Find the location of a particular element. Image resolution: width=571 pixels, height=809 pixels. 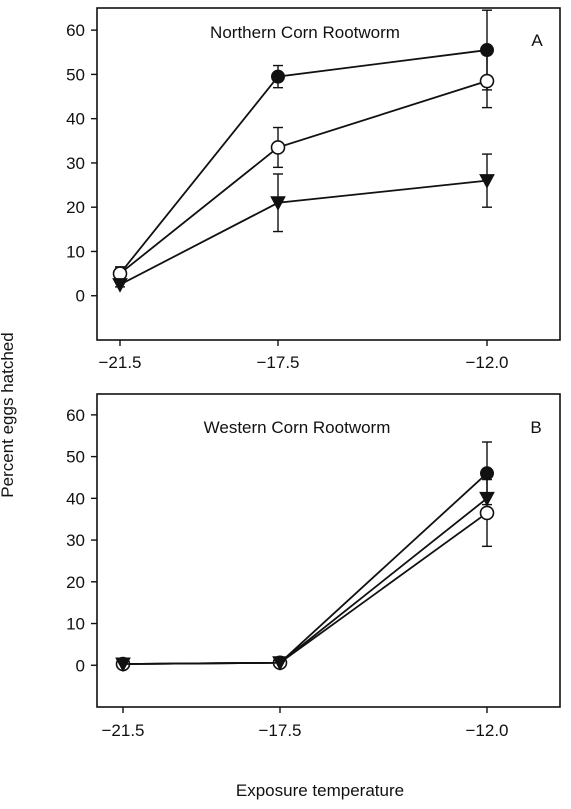

panel-letter: B is located at coordinates (535, 427).